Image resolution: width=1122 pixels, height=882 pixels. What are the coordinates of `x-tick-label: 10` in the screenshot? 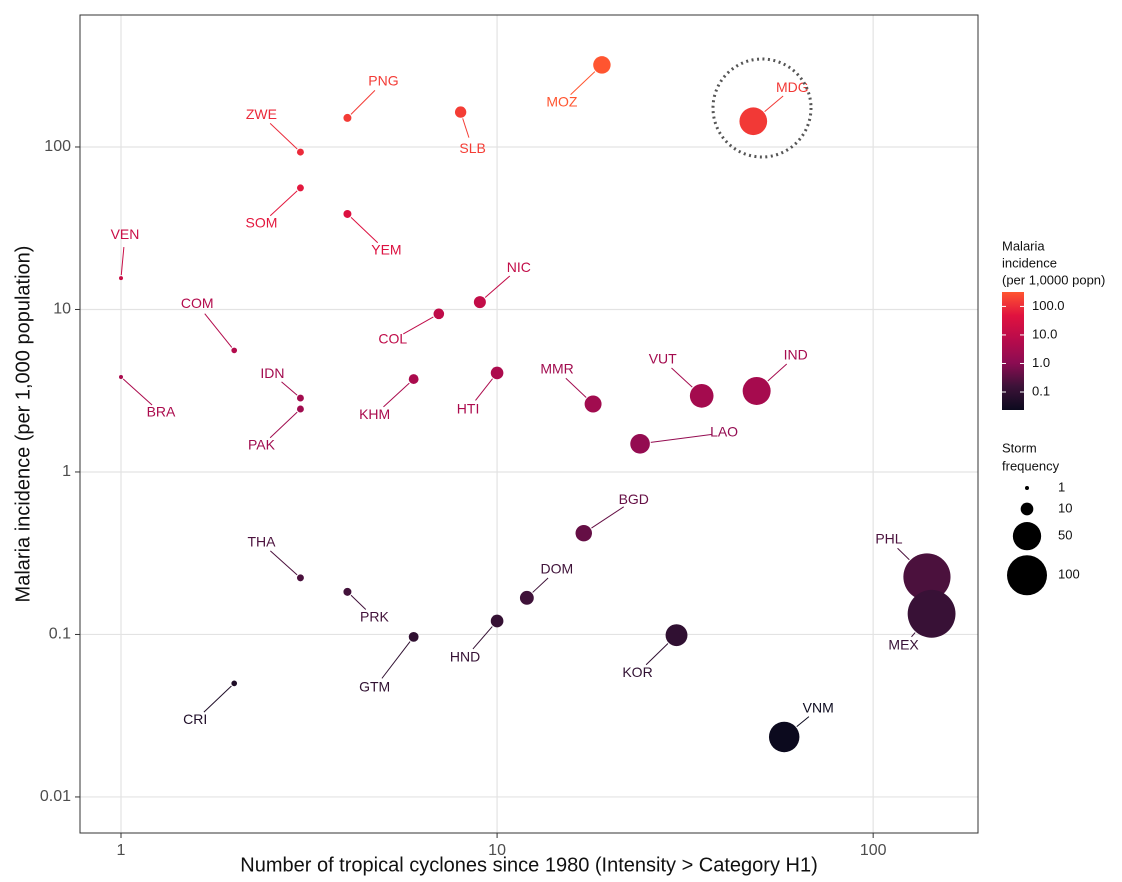 It's located at (497, 850).